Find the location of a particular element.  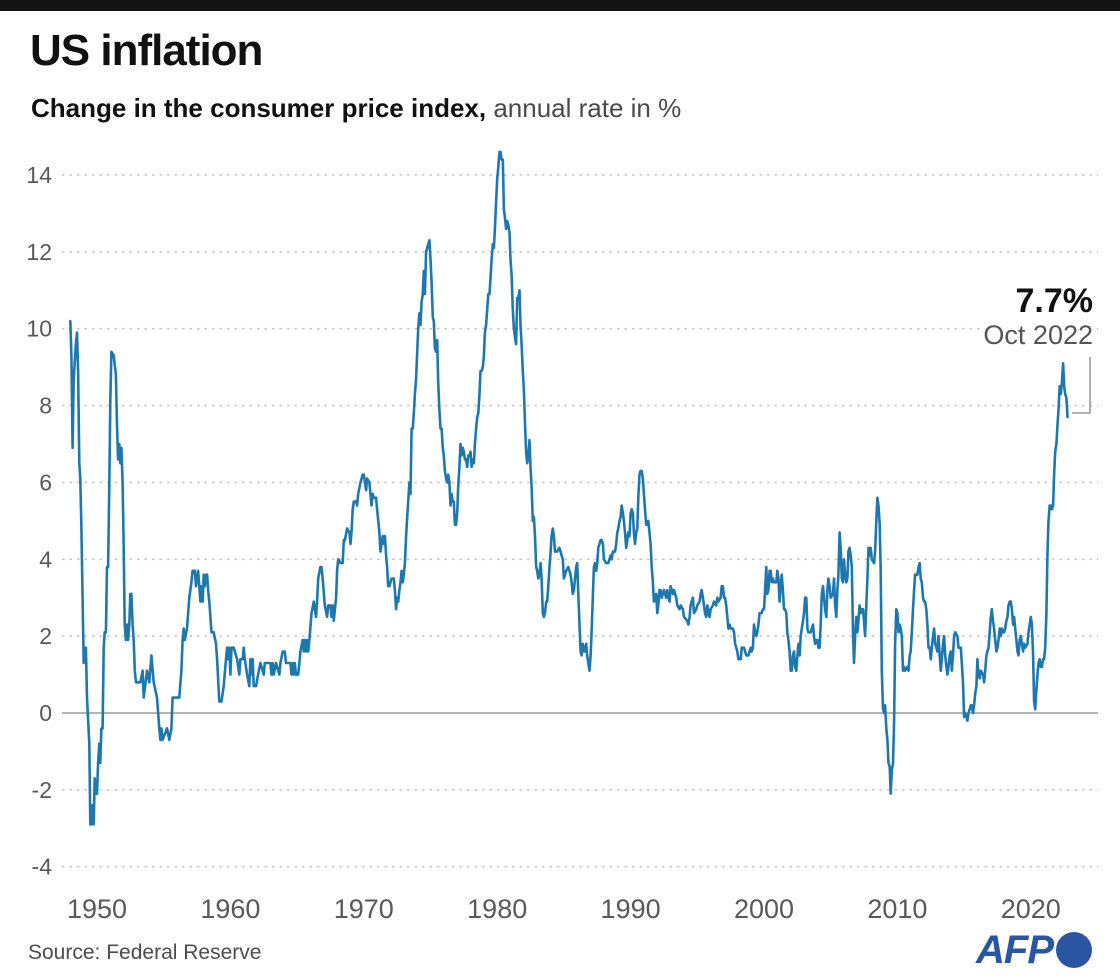

subtitle-bold-text: Change in the consumer price index, is located at coordinates (259, 108).